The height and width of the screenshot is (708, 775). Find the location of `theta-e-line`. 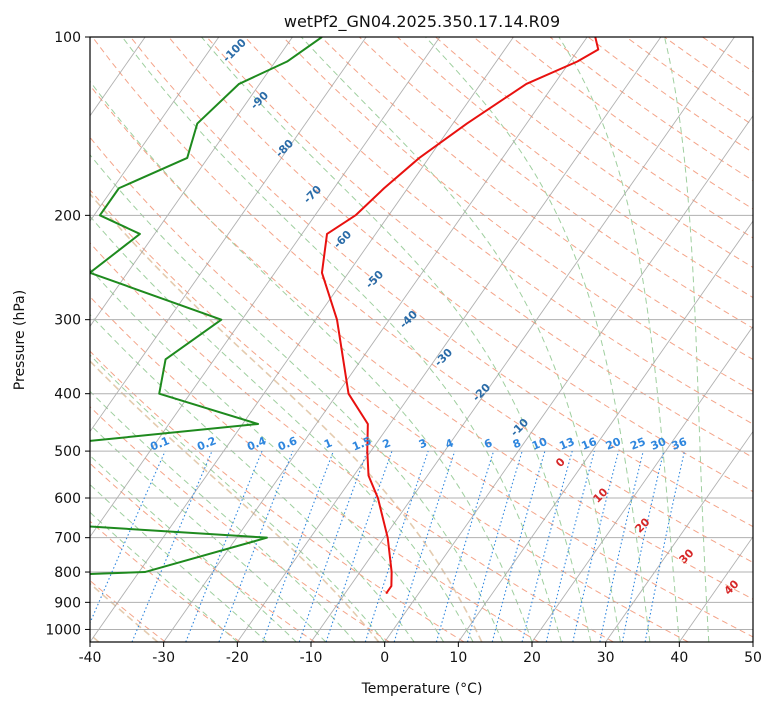

theta-e-line is located at coordinates (235, 501).